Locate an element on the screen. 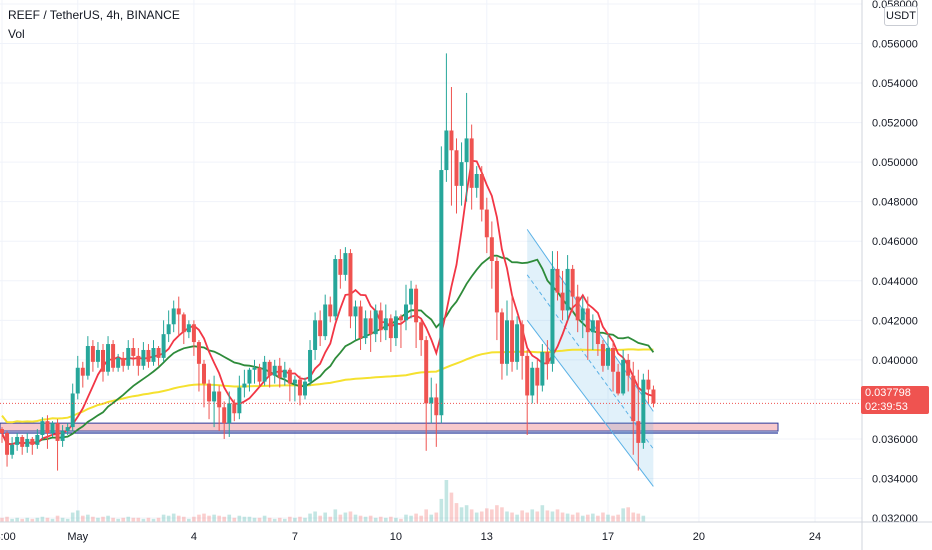 This screenshot has height=550, width=932. price-tick-label: 0.040000 is located at coordinates (895, 361).